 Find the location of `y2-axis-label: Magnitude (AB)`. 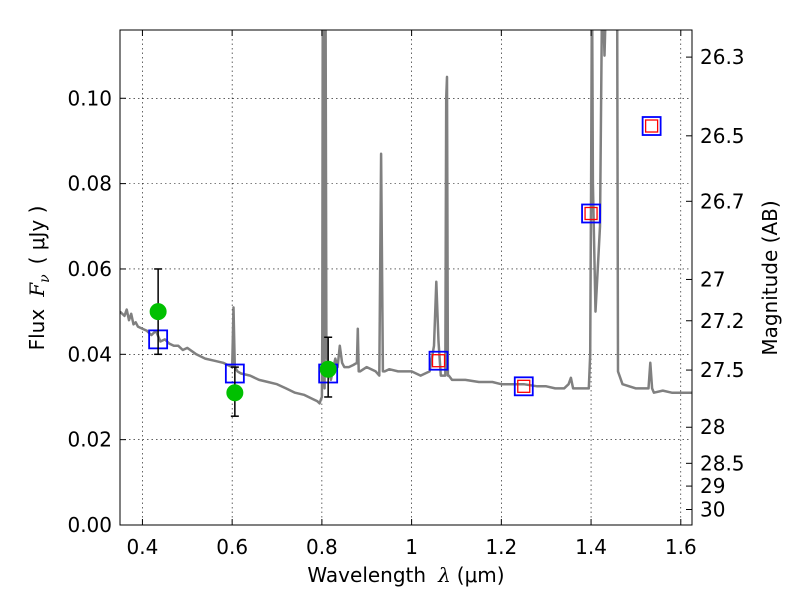

y2-axis-label: Magnitude (AB) is located at coordinates (770, 277).